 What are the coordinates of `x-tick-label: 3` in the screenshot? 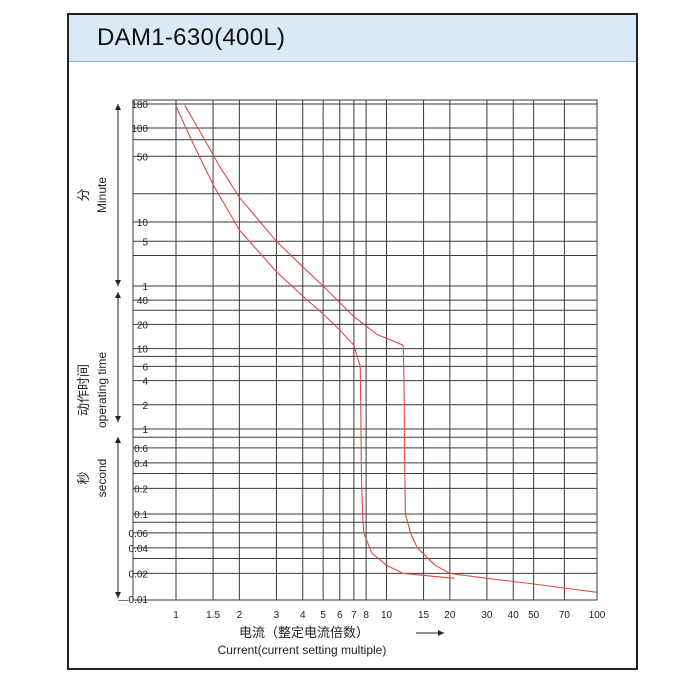 It's located at (277, 615).